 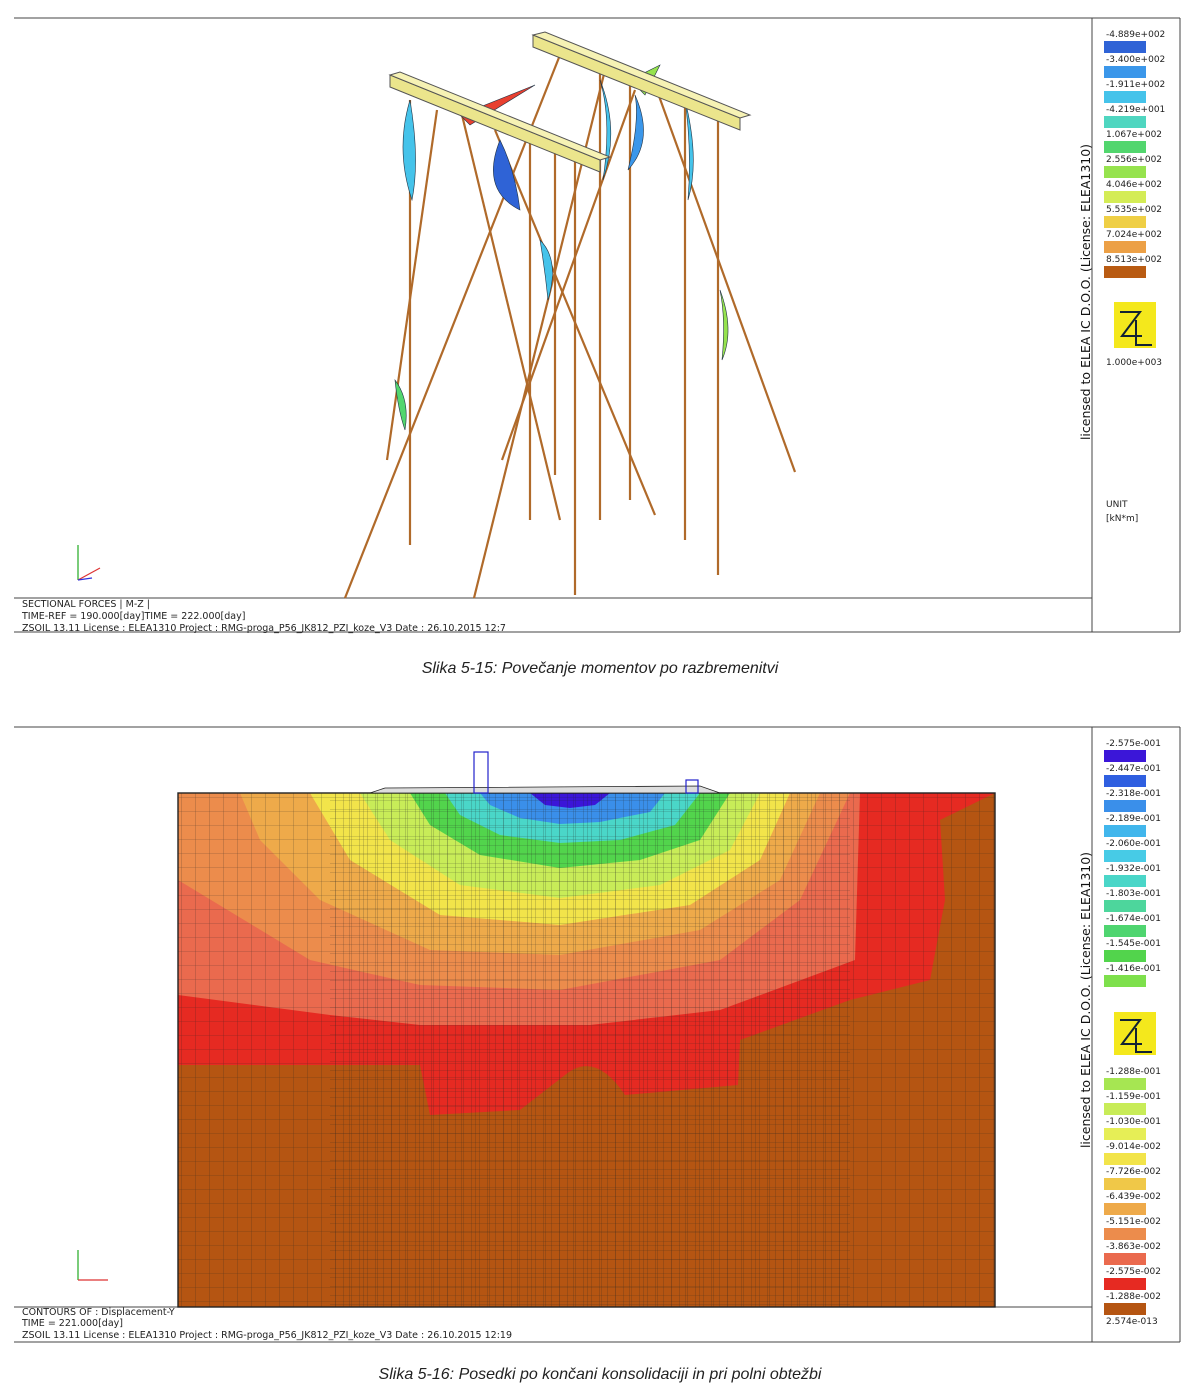 I want to click on legend-label: -2.189e-001, so click(x=1133, y=819).